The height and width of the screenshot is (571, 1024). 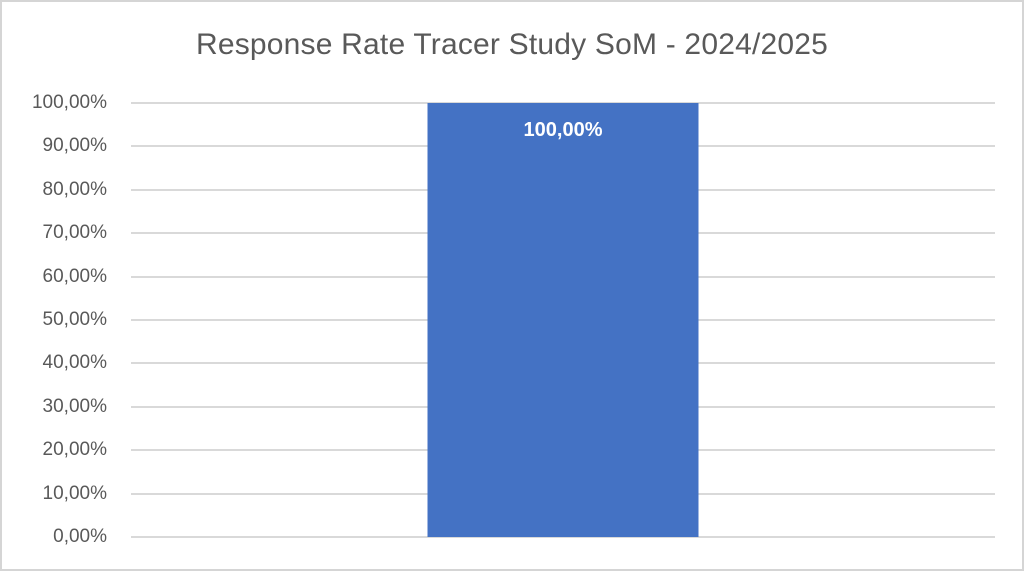 I want to click on y-tick-label: 20,00%, so click(x=74, y=450).